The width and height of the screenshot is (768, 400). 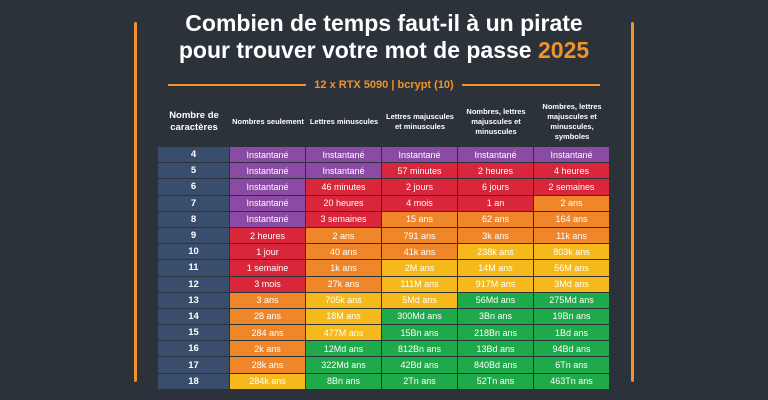 What do you see at coordinates (571, 187) in the screenshot?
I see `time-cell: 2 semaines` at bounding box center [571, 187].